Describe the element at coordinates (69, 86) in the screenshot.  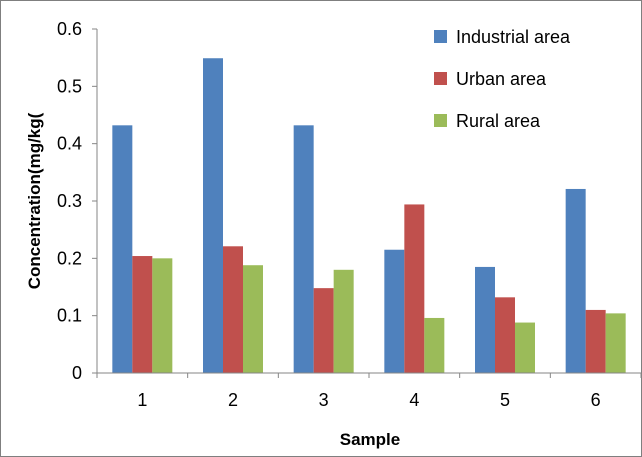
I see `y-tick-label: 0.5` at that location.